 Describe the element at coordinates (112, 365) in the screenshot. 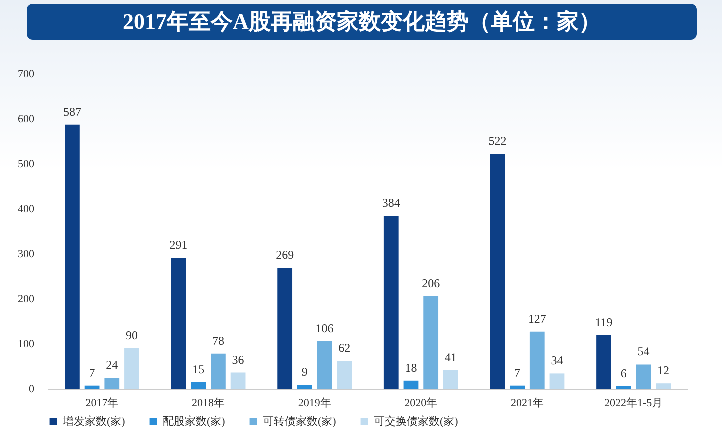

I see `data-label: 24` at that location.